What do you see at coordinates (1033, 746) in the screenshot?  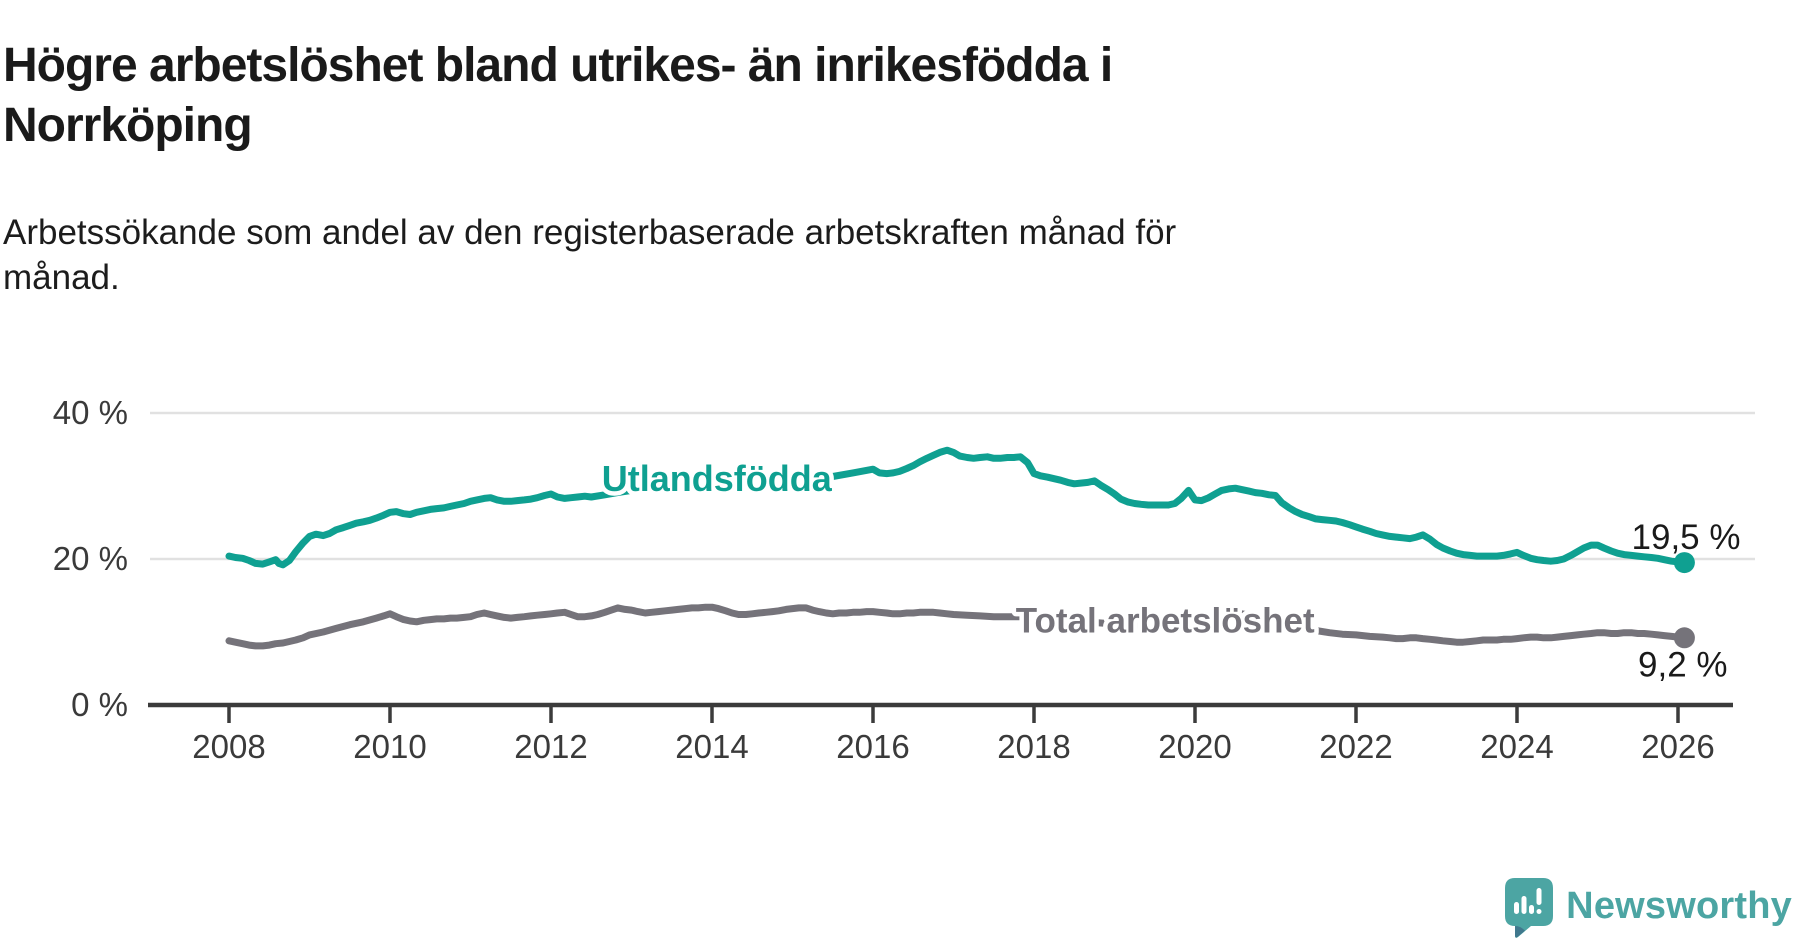 I see `x-tick-label: 2018` at bounding box center [1033, 746].